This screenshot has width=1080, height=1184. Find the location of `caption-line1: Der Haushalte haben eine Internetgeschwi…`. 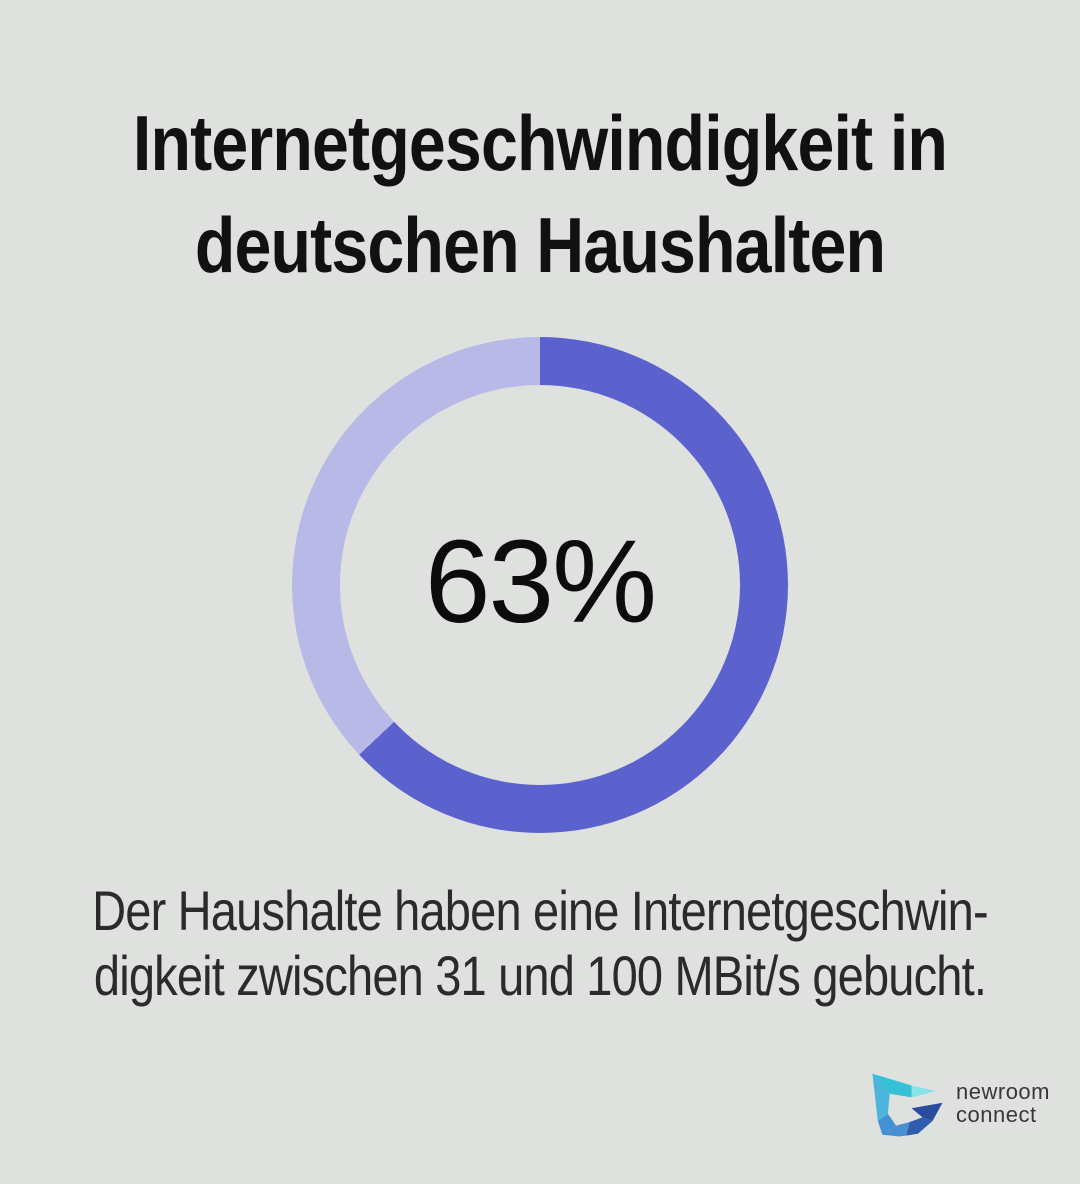

caption-line1: Der Haushalte haben eine Internetgeschwi… is located at coordinates (540, 910).